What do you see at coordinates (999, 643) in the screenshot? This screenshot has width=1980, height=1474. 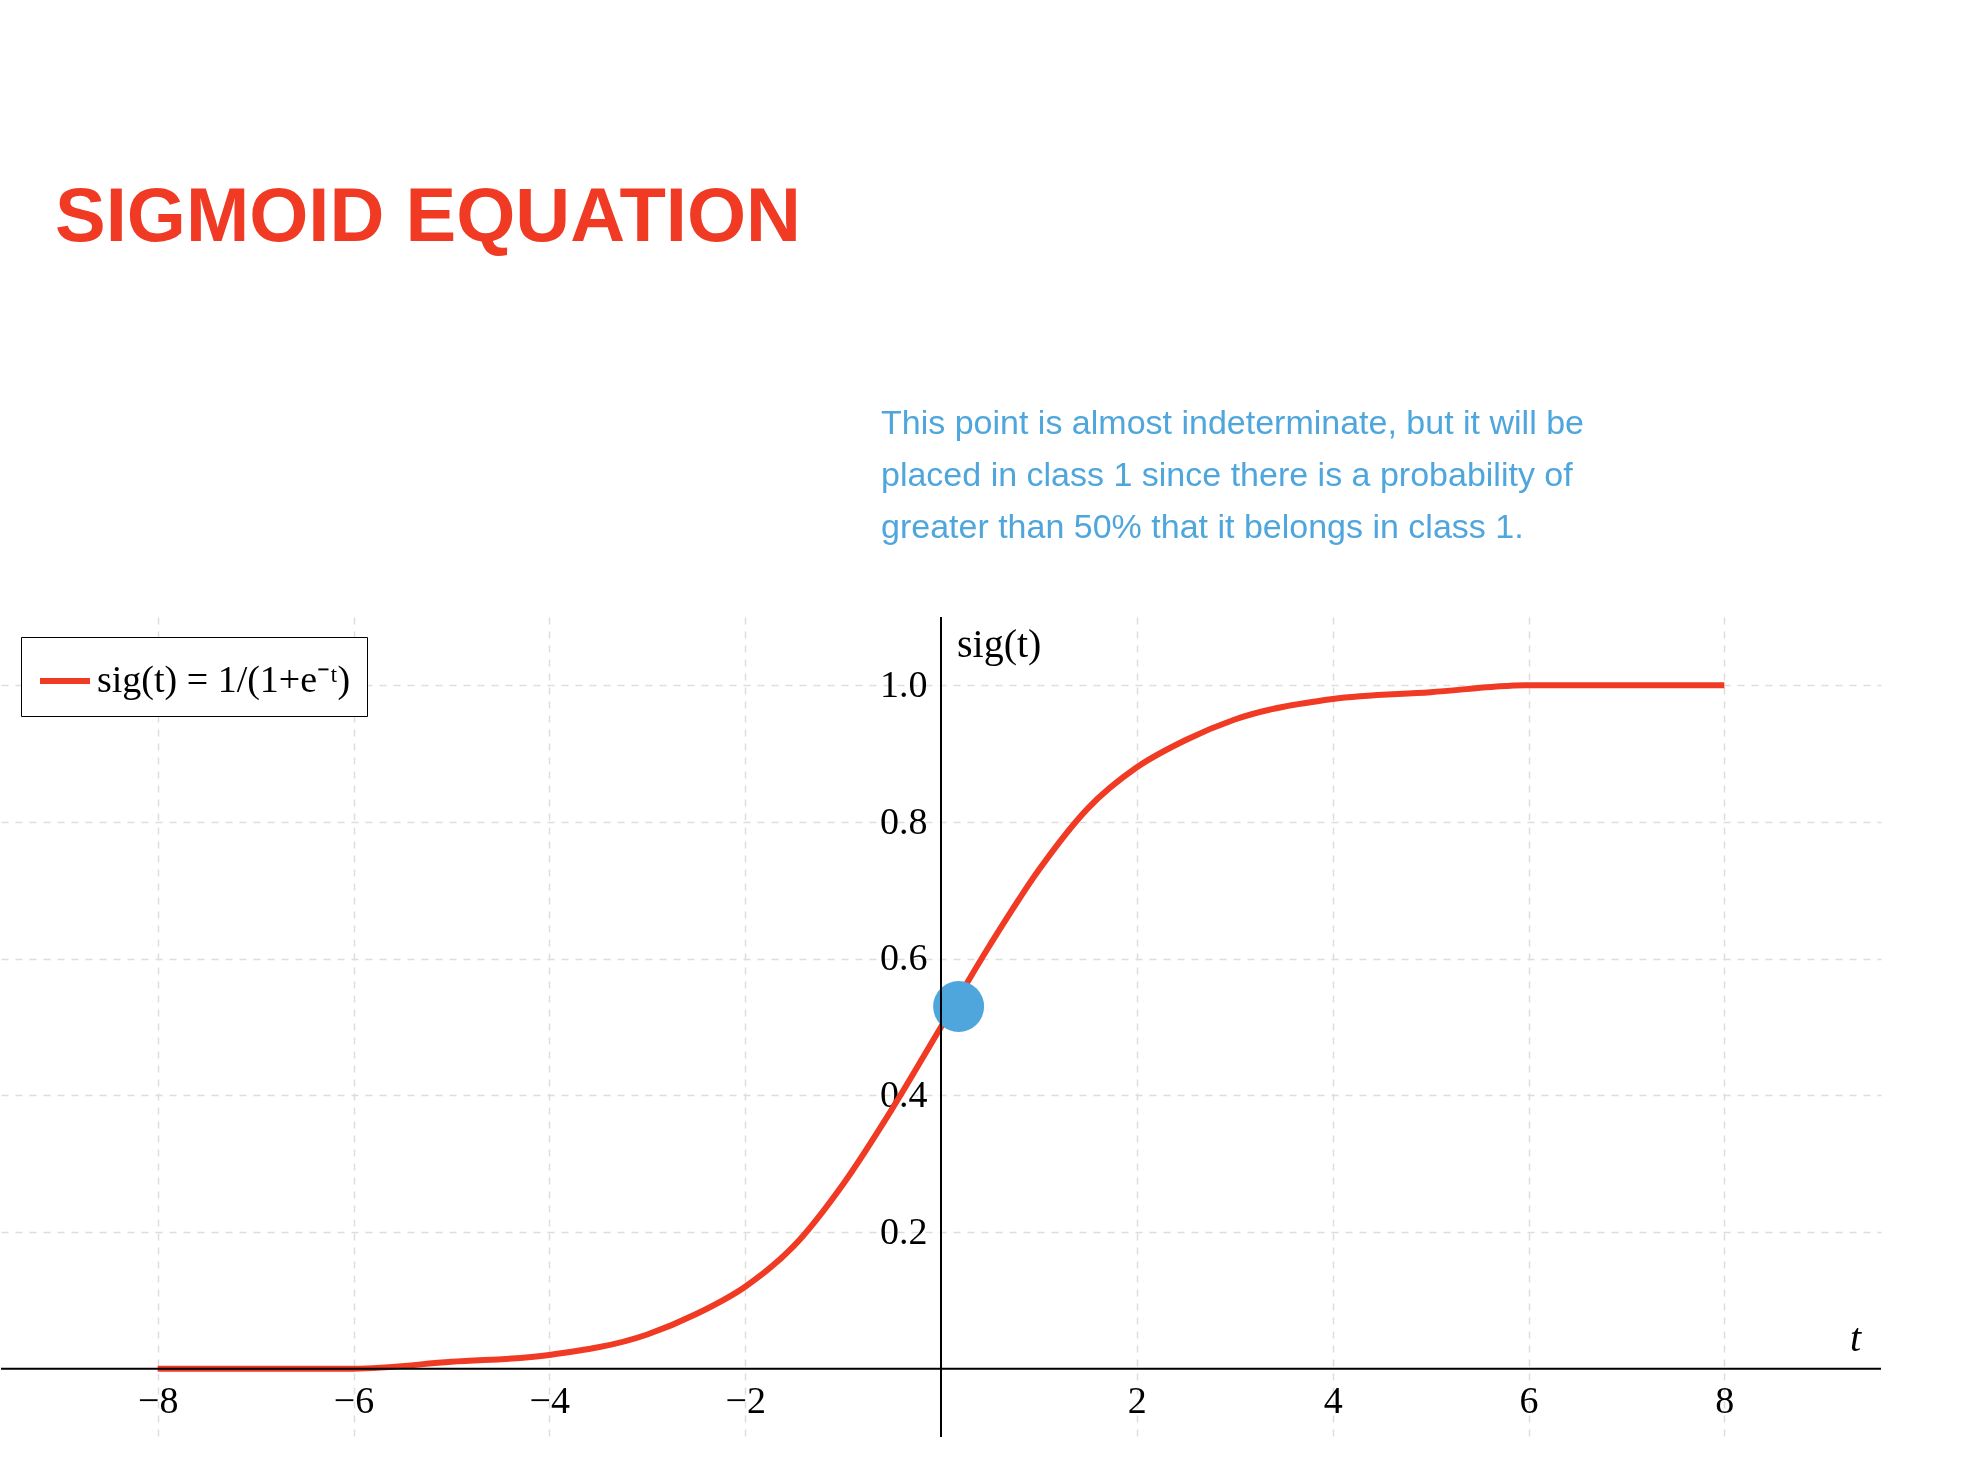 I see `y-axis-title: sig(t)` at bounding box center [999, 643].